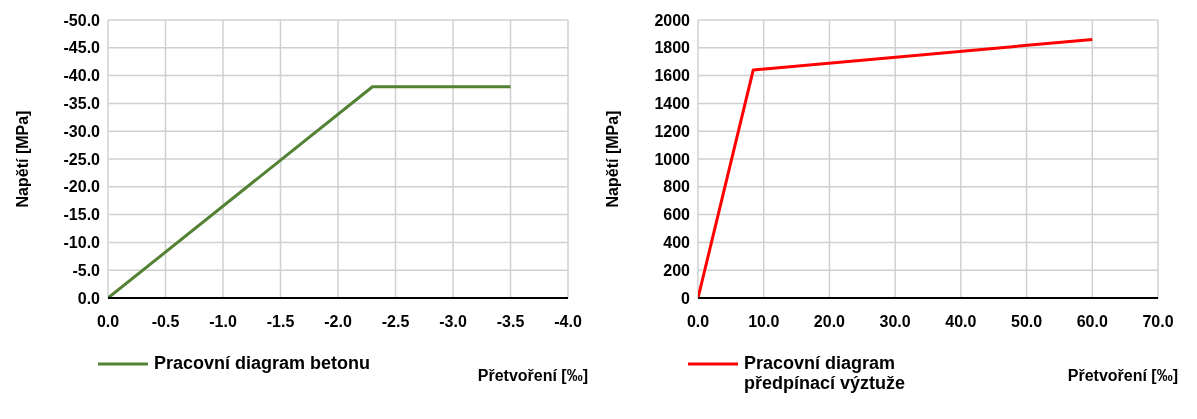 This screenshot has height=419, width=1197. What do you see at coordinates (338, 322) in the screenshot?
I see `x-tick-label: -2.0` at bounding box center [338, 322].